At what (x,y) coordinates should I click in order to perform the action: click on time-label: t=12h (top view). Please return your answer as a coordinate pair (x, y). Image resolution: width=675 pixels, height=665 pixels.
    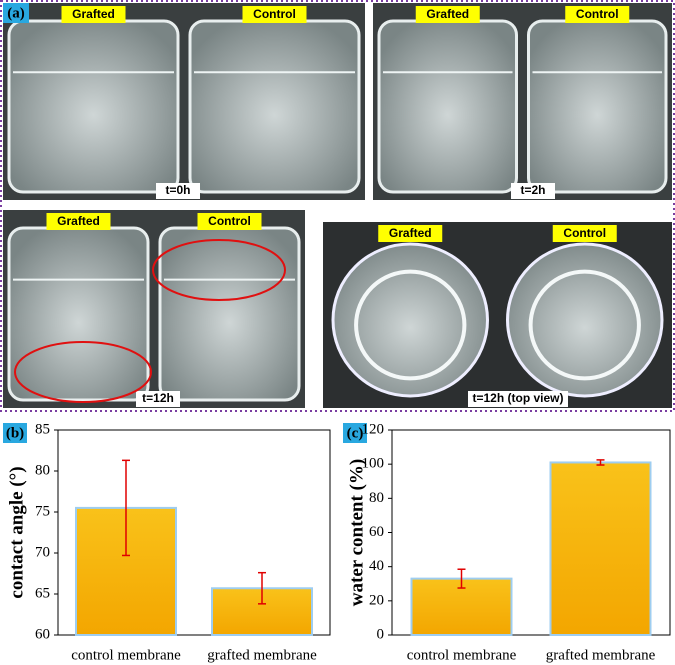
    Looking at the image, I should click on (517, 398).